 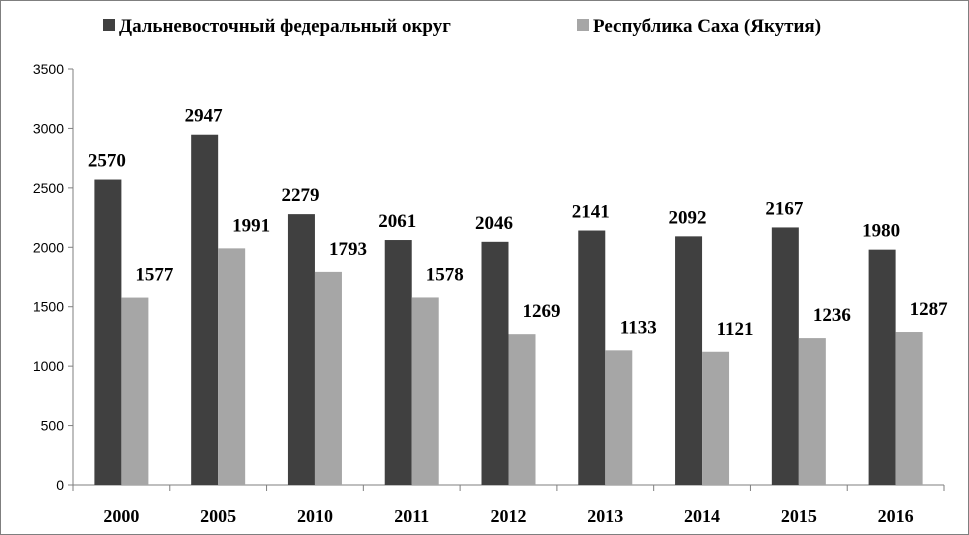 What do you see at coordinates (48, 69) in the screenshot?
I see `y-tick-label: 3500` at bounding box center [48, 69].